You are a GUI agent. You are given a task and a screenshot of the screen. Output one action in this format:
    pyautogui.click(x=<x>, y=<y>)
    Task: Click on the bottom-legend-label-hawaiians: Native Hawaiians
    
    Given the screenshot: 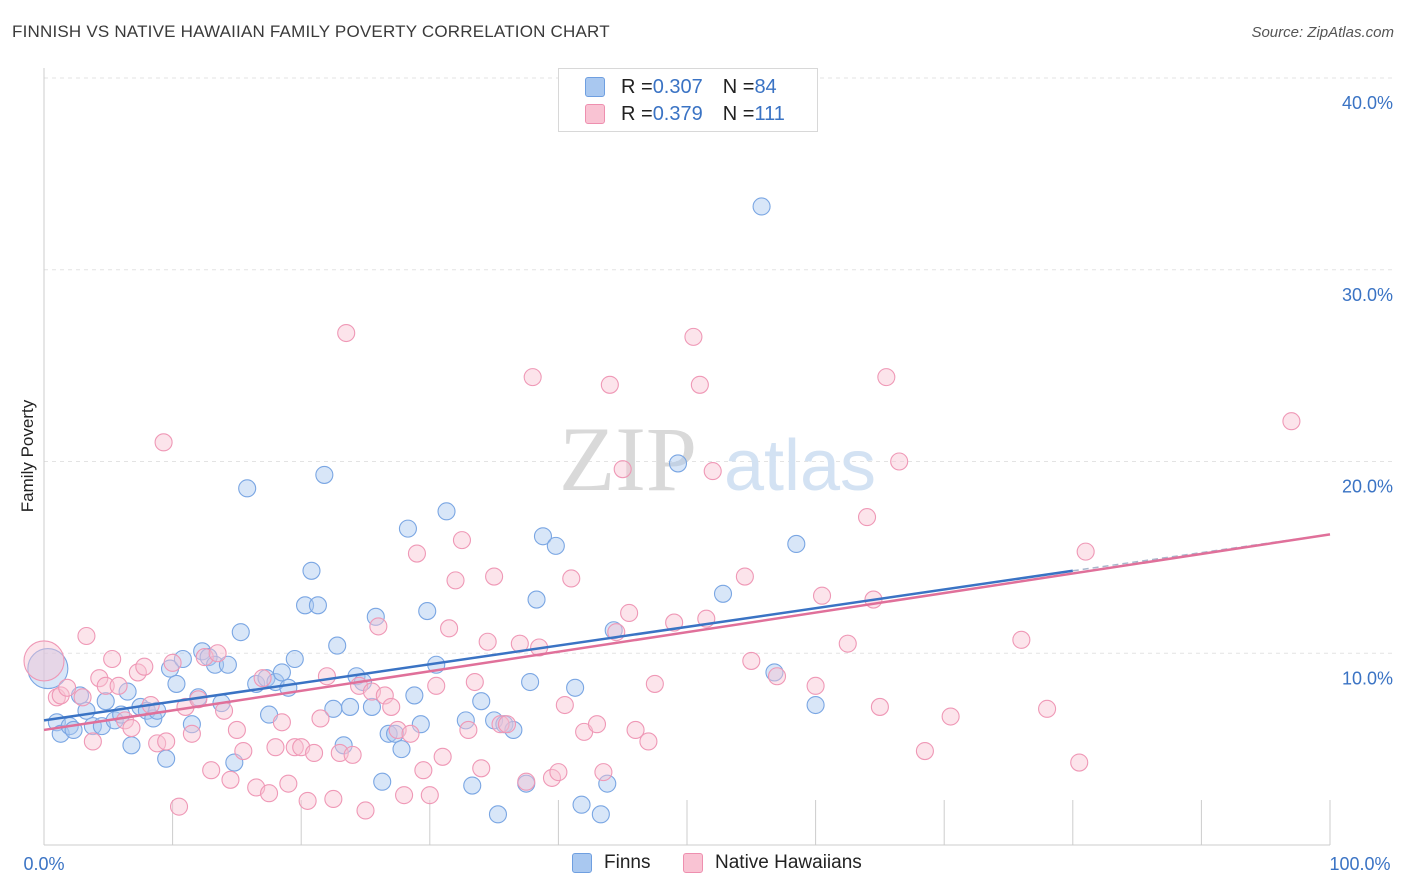 What is the action you would take?
    pyautogui.click(x=788, y=862)
    